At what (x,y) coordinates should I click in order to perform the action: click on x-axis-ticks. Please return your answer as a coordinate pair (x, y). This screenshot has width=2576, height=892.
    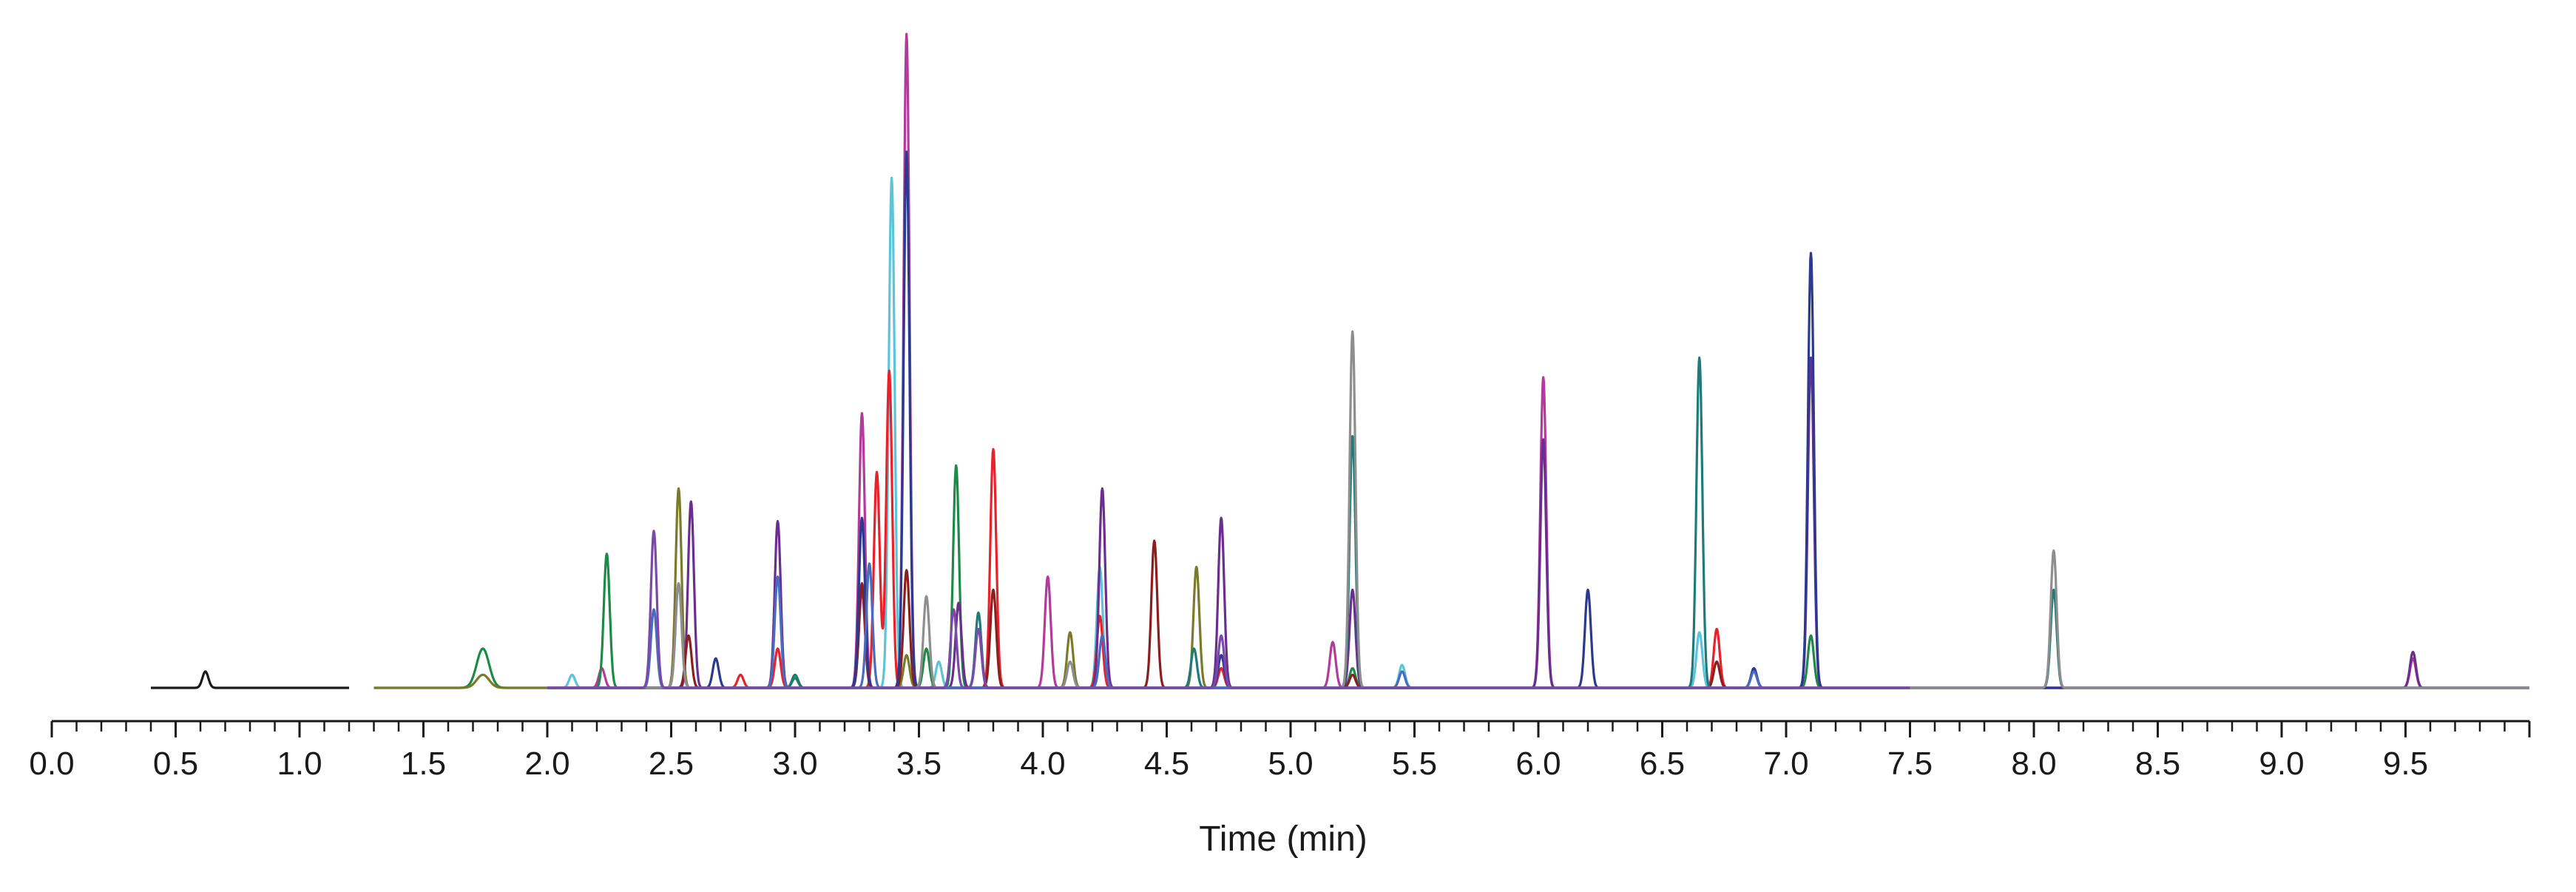
    Looking at the image, I should click on (1290, 729).